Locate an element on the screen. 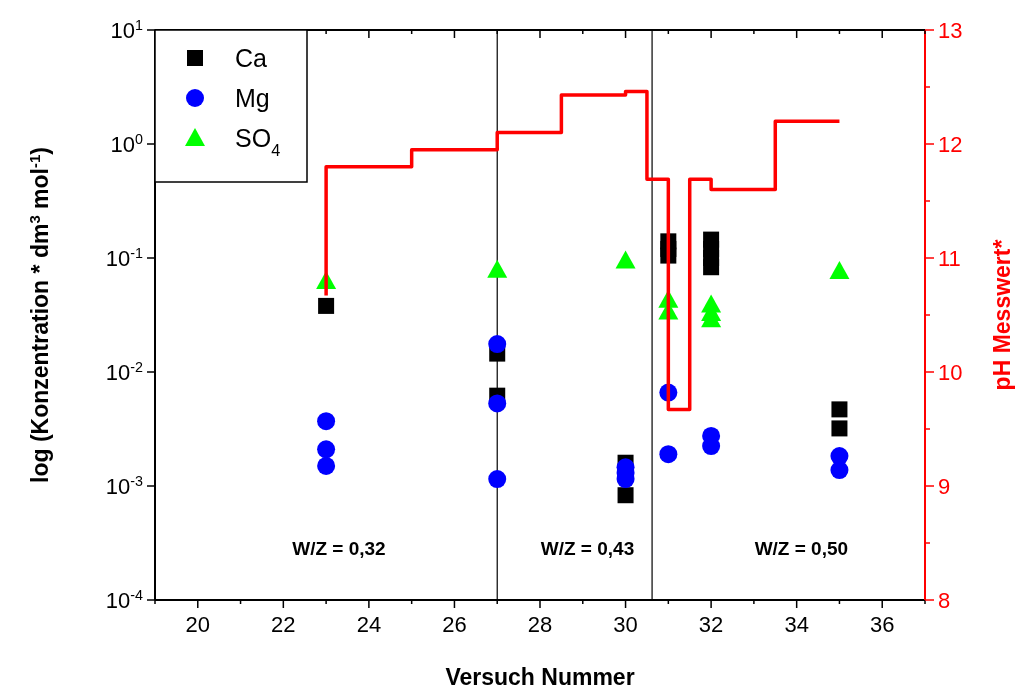 This screenshot has height=693, width=1025. y2-tick-label: 8 is located at coordinates (944, 600).